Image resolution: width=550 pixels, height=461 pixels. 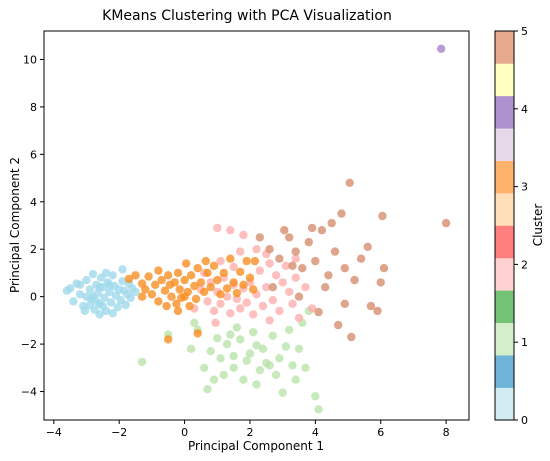 I want to click on colorbar: 0 1 2 3 4 5, so click(x=511, y=226).